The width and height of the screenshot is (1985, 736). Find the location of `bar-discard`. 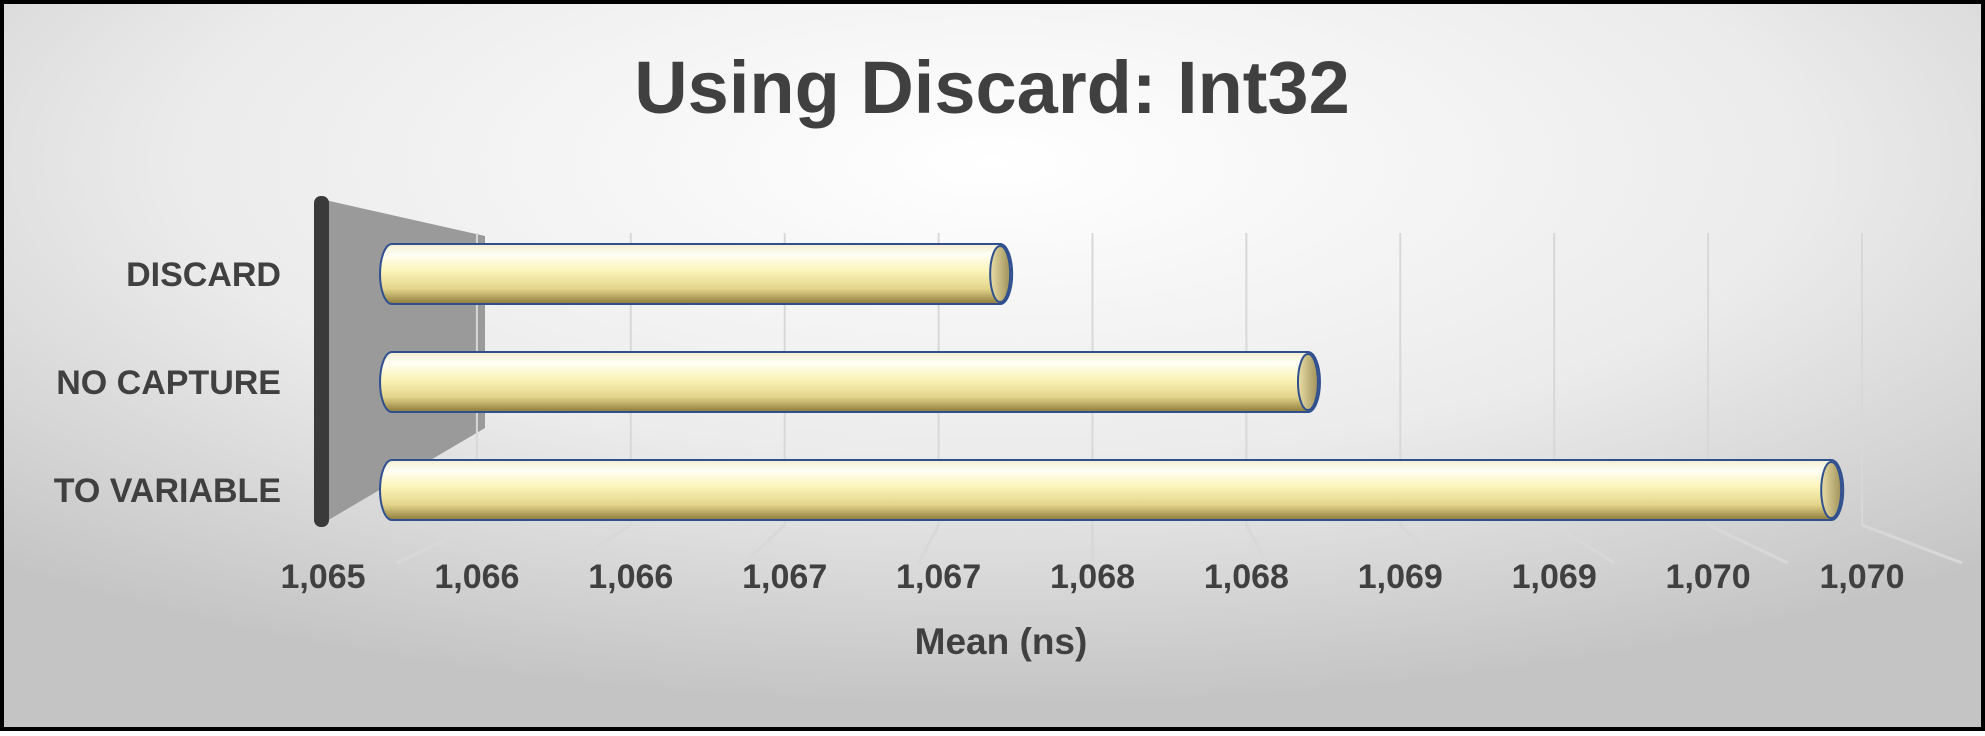

bar-discard is located at coordinates (696, 274).